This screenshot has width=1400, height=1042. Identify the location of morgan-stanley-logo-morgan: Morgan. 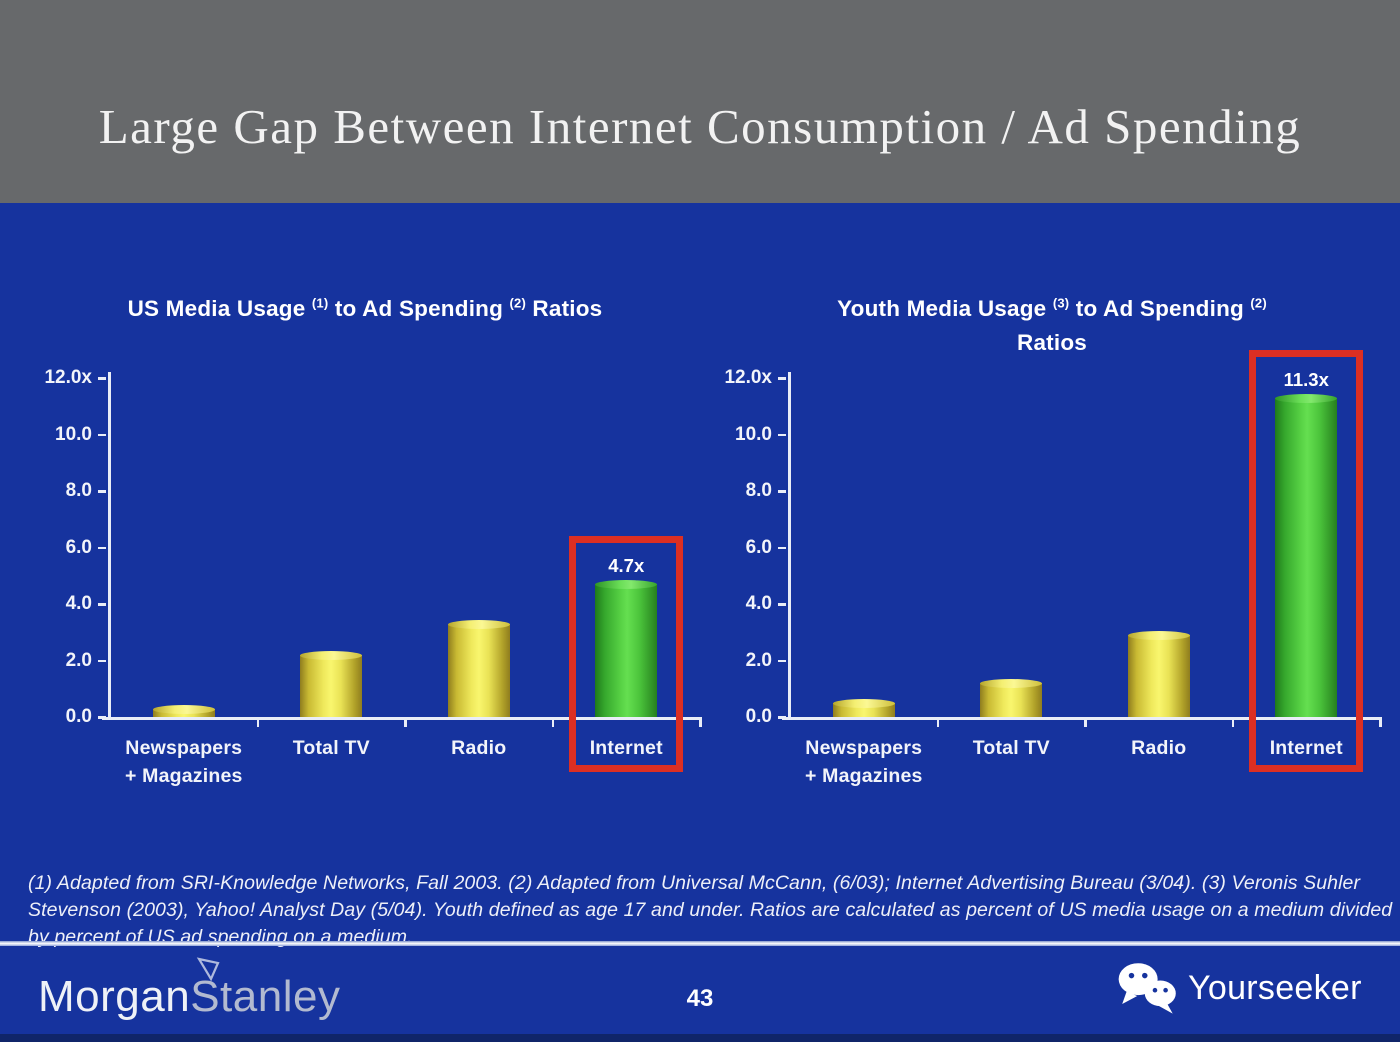
(114, 996).